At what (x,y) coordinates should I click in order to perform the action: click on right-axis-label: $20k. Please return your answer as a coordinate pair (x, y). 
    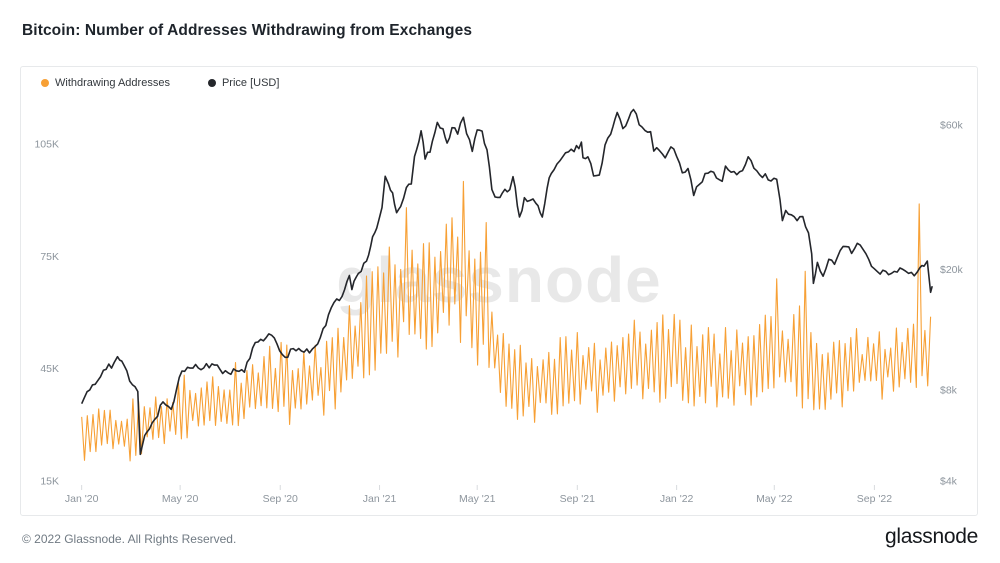
    Looking at the image, I should click on (952, 270).